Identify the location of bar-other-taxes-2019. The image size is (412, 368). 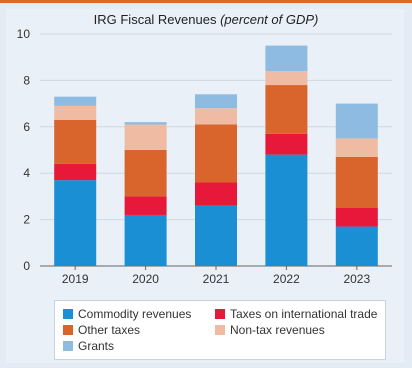
(75, 141).